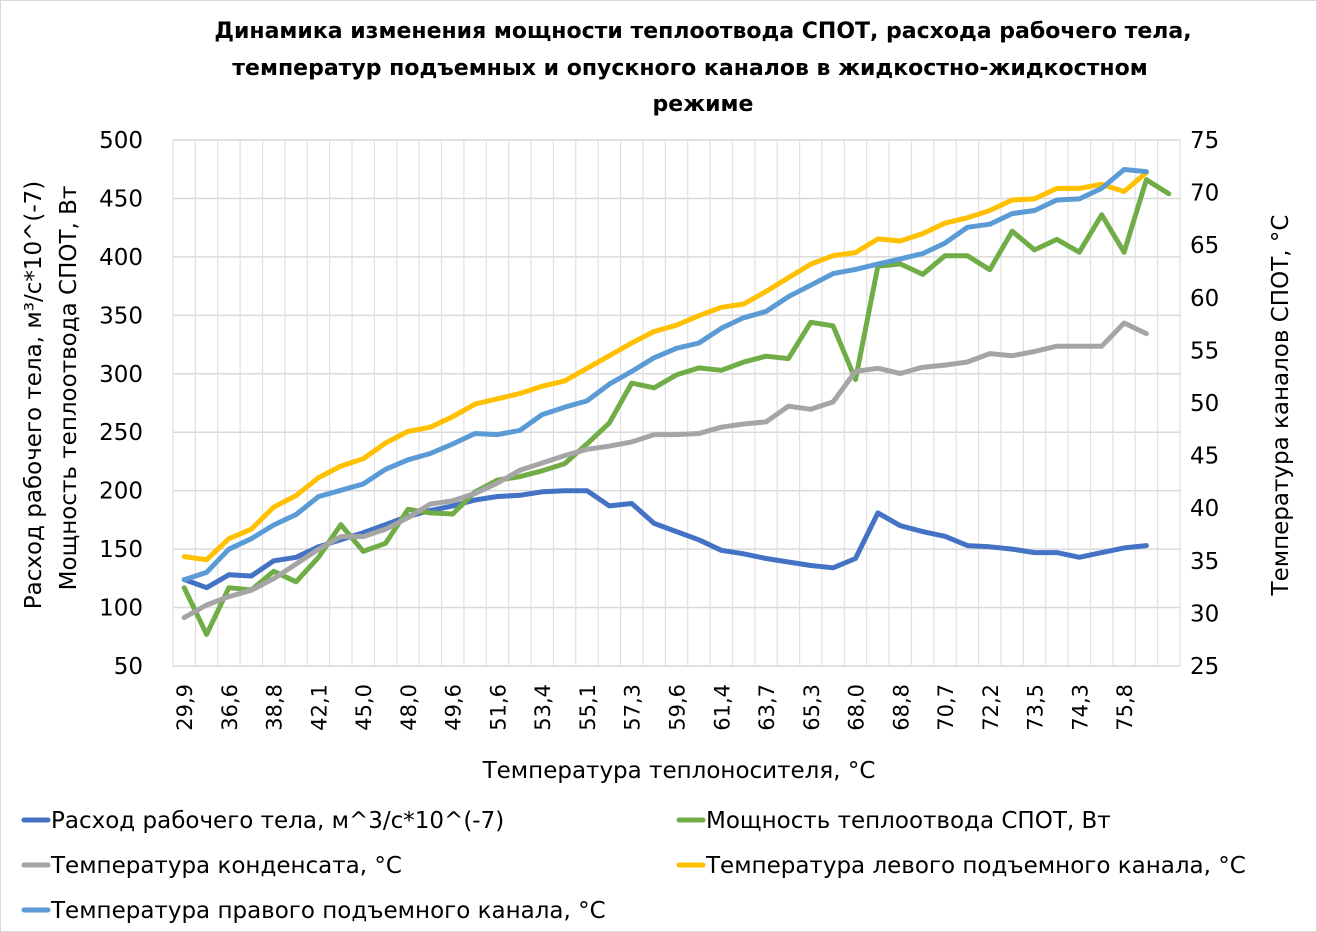 This screenshot has height=932, width=1317. I want to click on y-axis-title-line-2: Мощность теплоотвода СПОТ, Вт, so click(69, 388).